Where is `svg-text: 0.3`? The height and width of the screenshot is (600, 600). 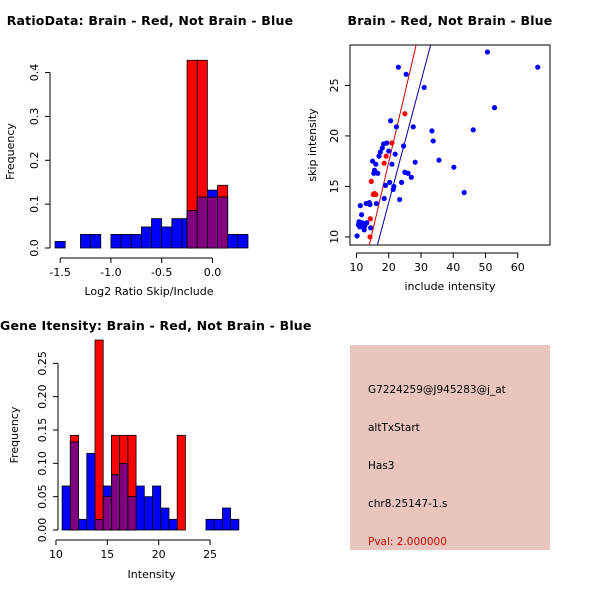 svg-text: 0.3 is located at coordinates (34, 117).